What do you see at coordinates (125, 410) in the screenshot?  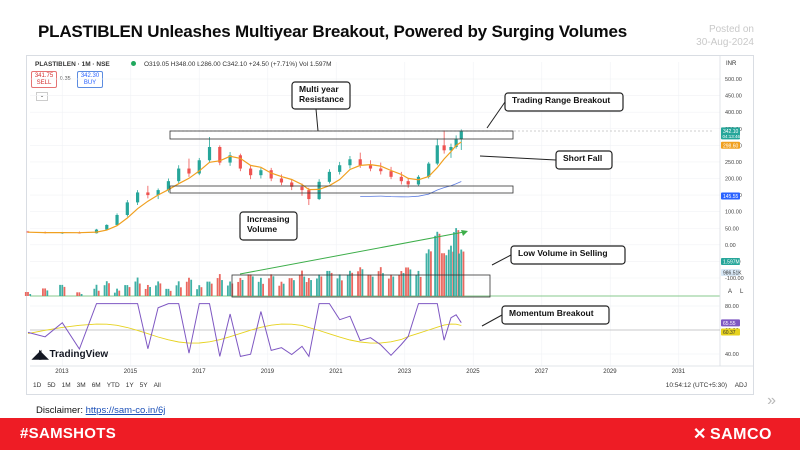 I see `disclaimer-link: https://sam-co.in/6j` at bounding box center [125, 410].